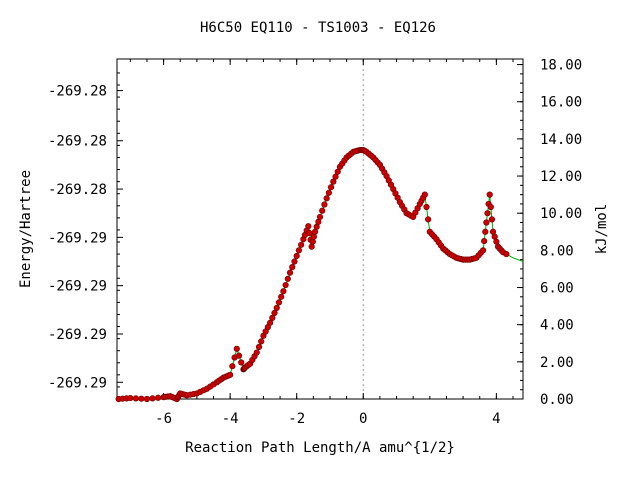  Describe the element at coordinates (26, 229) in the screenshot. I see `left-axis-label: Energy/Hartree` at that location.